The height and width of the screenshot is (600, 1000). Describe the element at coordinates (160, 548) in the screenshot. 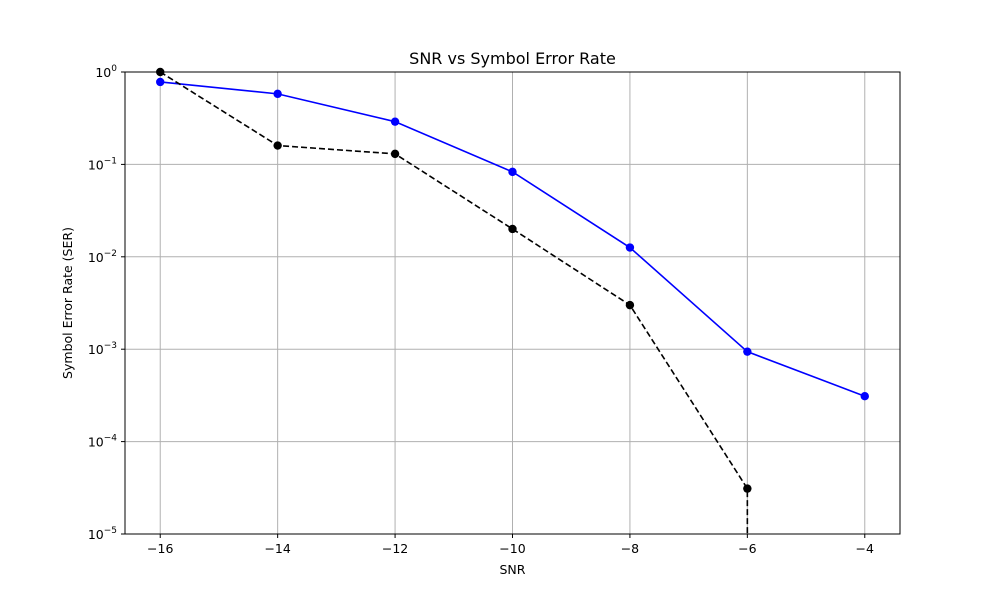

I see `x-tick-label: −16` at that location.